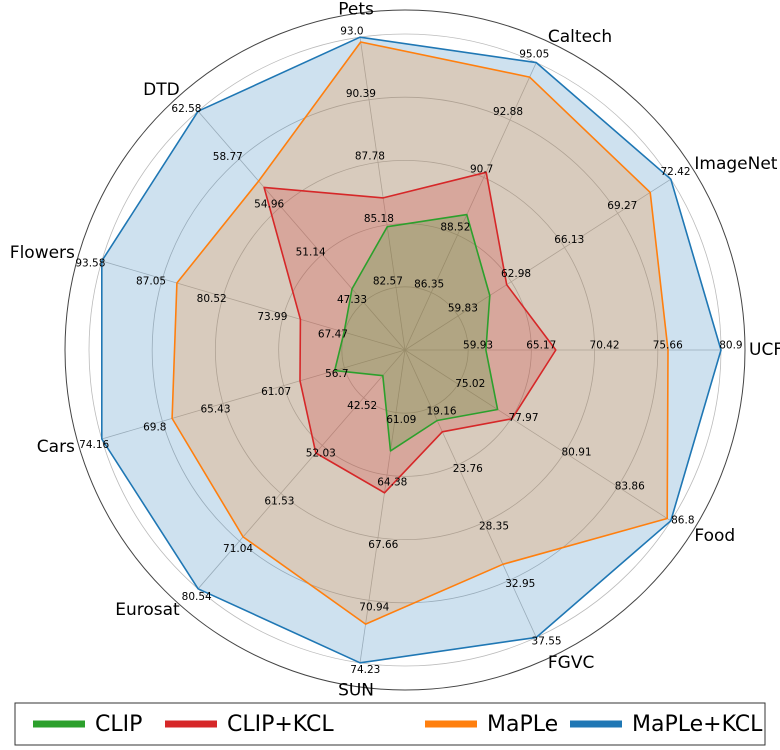  Describe the element at coordinates (118, 724) in the screenshot. I see `legend-label: CLIP` at that location.